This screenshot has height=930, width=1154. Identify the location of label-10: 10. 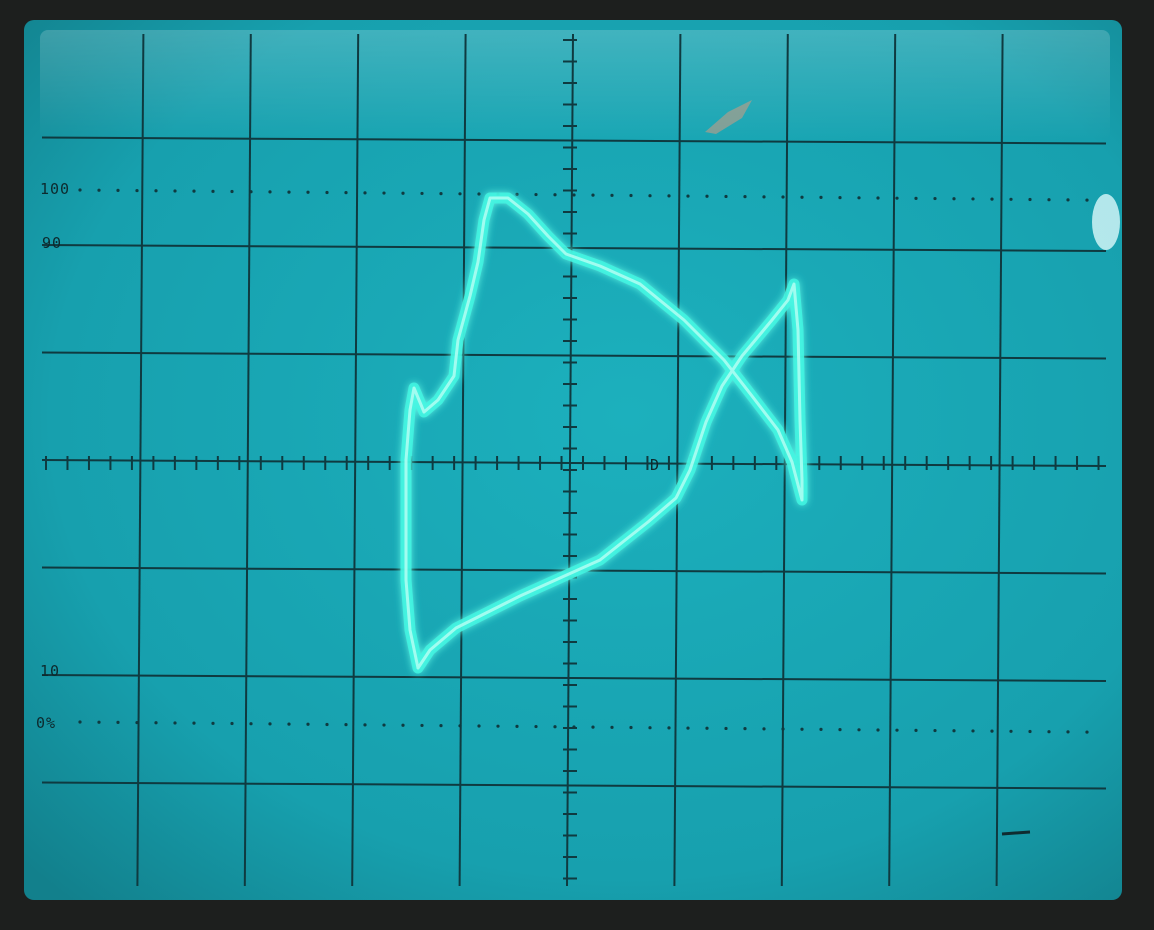
(50, 671).